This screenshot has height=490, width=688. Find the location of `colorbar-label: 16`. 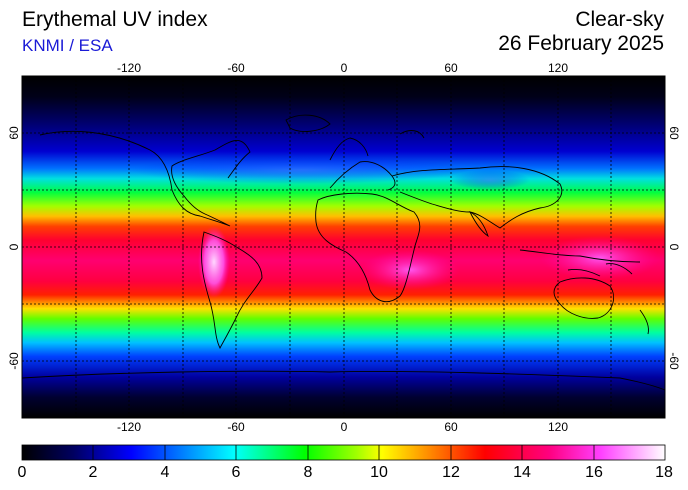

colorbar-label: 16 is located at coordinates (594, 472).